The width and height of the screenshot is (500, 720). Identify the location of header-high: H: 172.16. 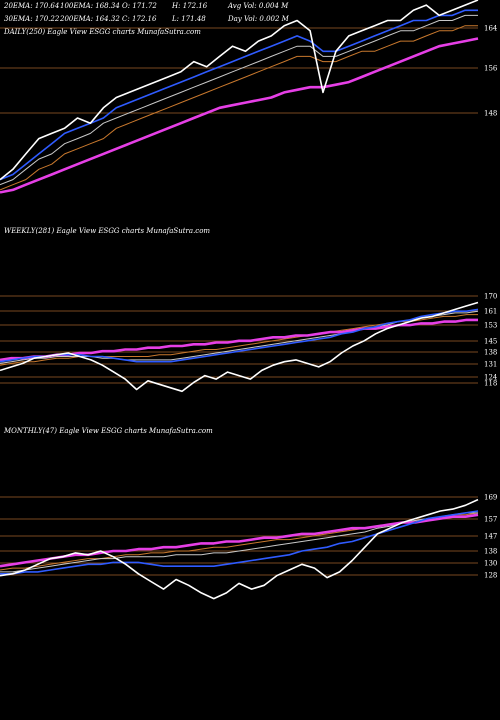
(189, 6).